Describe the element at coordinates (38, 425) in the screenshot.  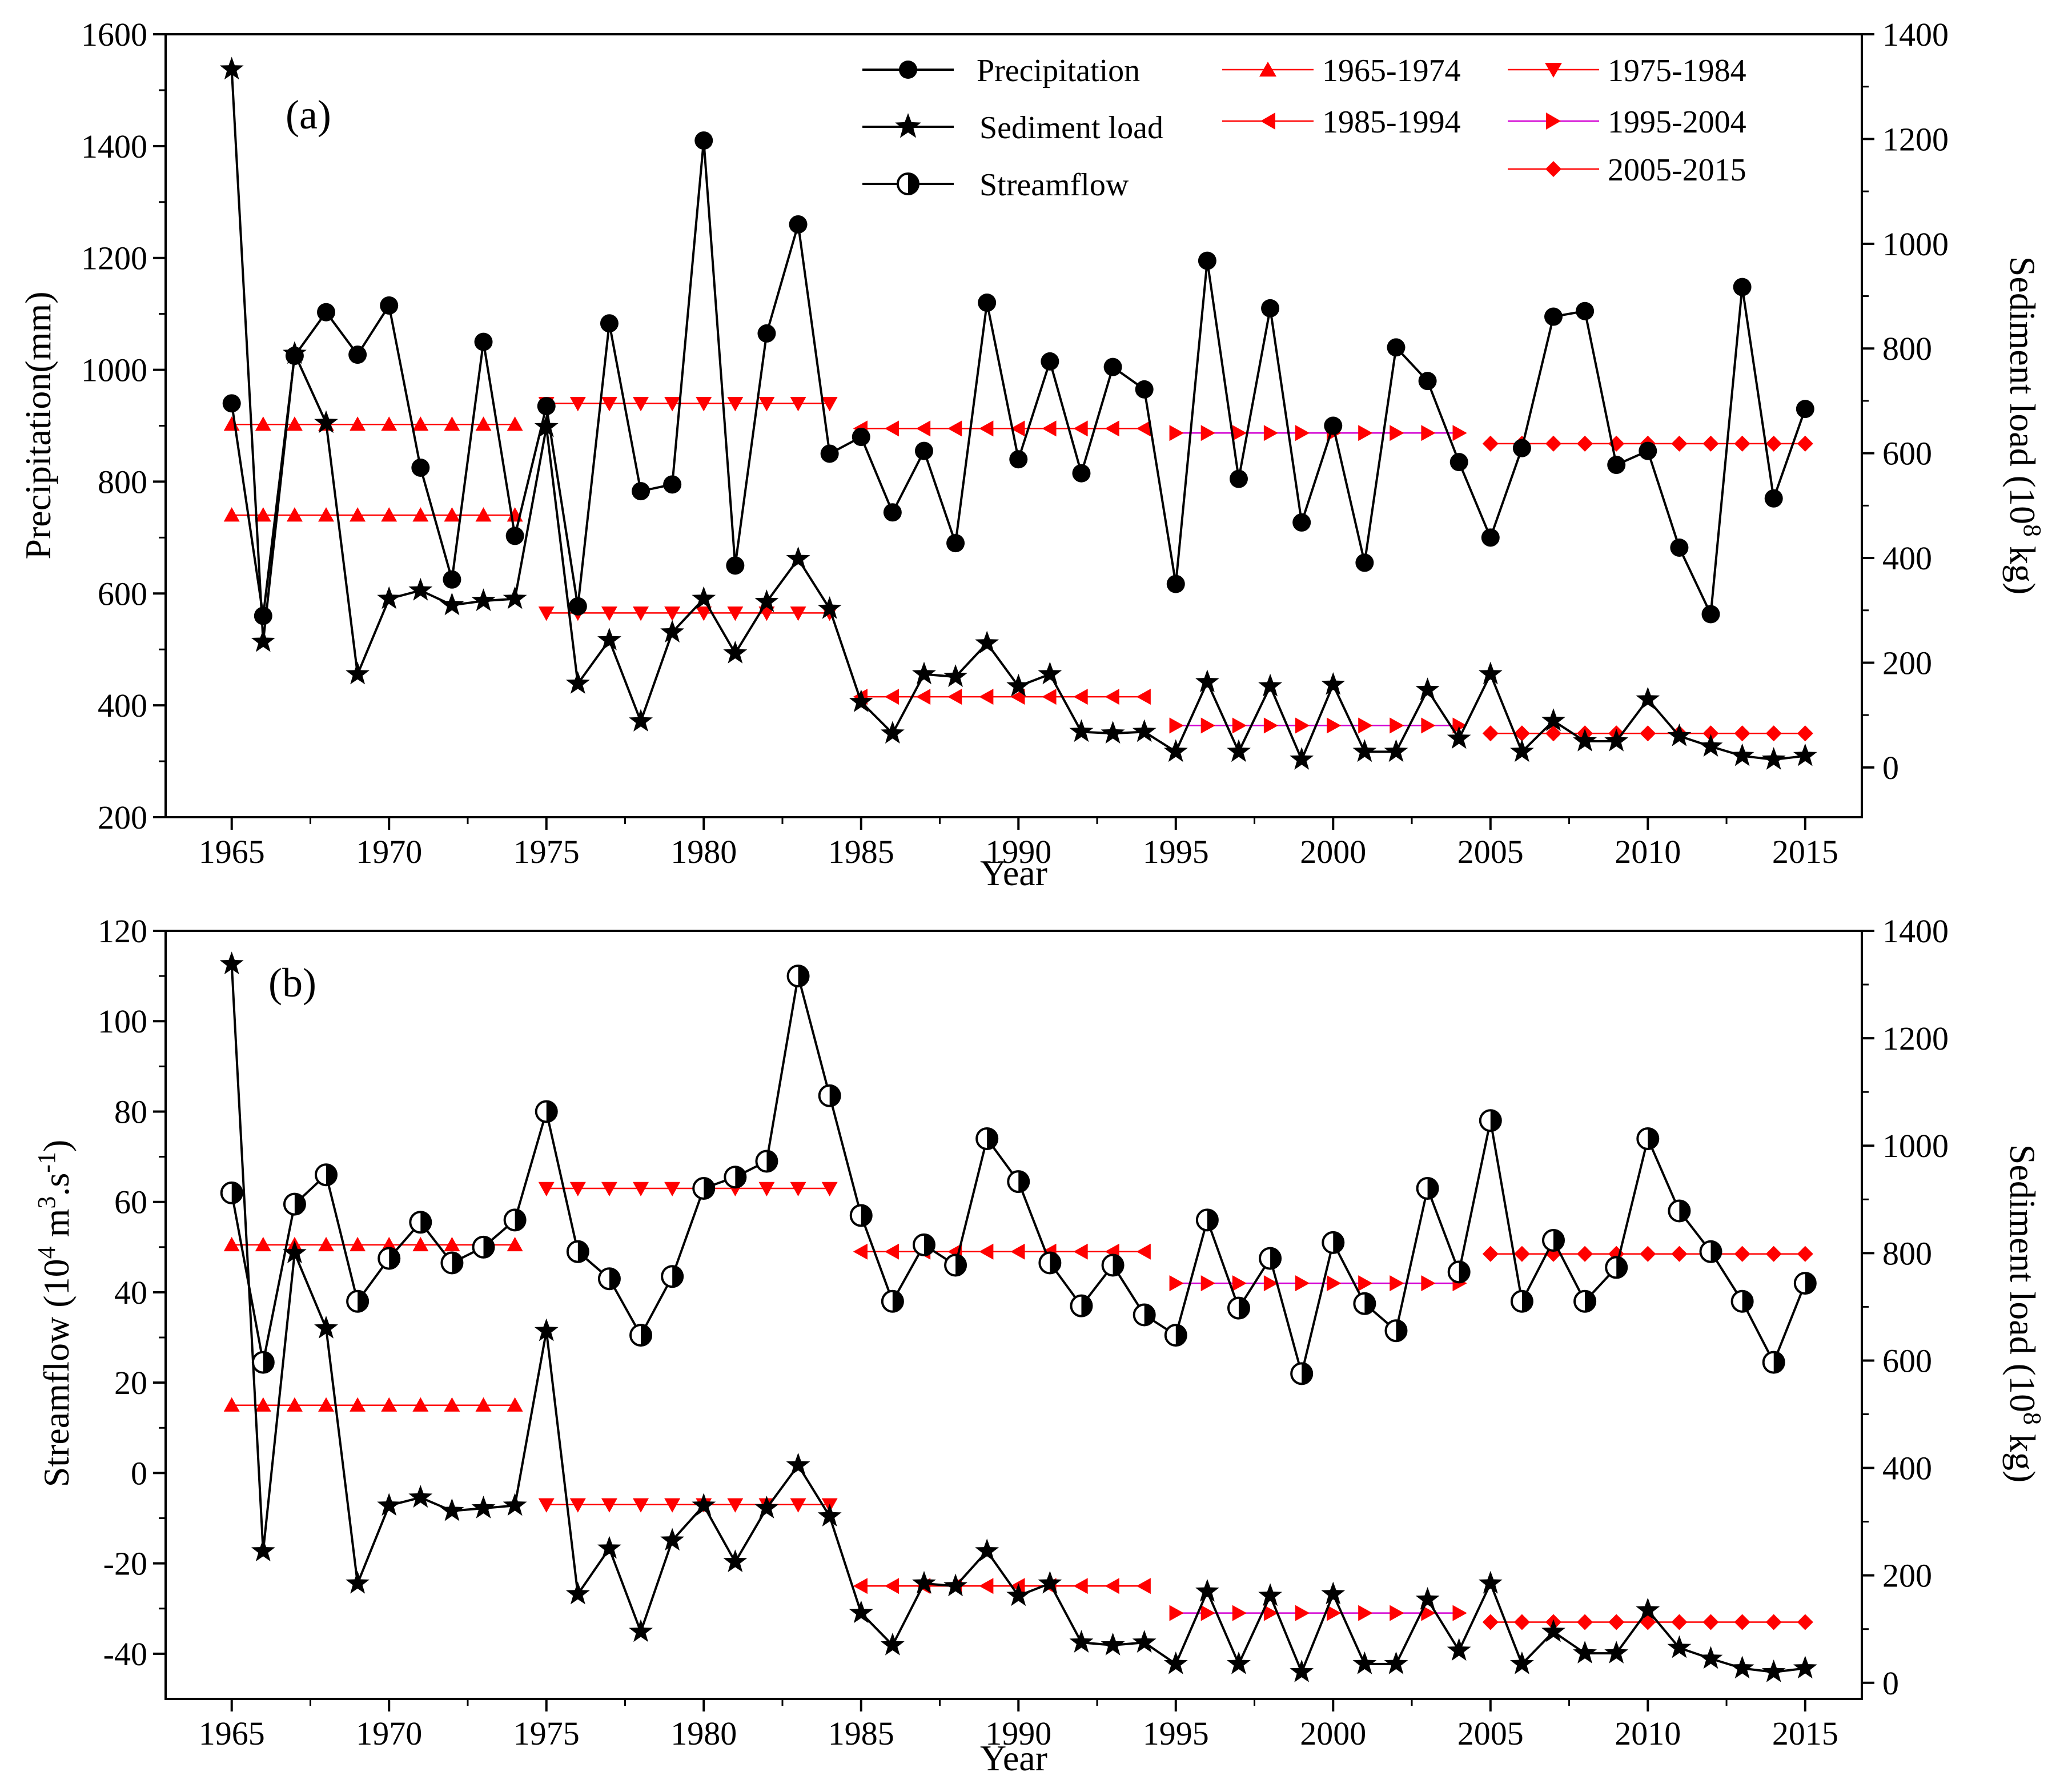
I see `panel-a-left-axis-title: Precipitation(mm)` at that location.